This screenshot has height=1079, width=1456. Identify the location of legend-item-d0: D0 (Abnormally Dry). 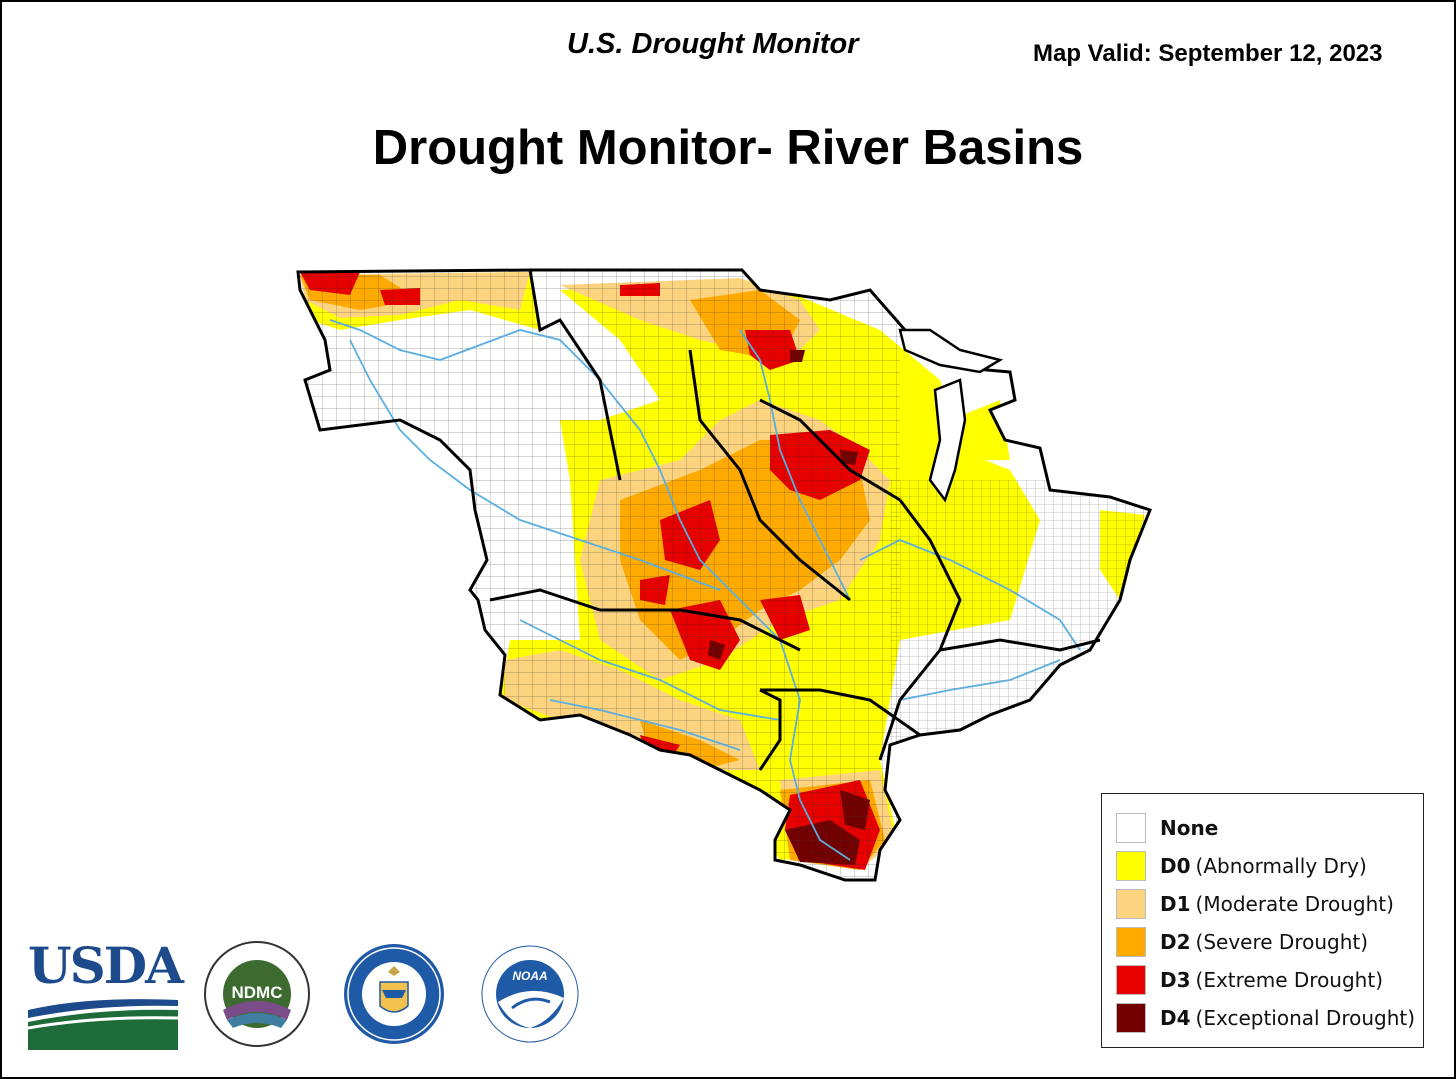
(1241, 866).